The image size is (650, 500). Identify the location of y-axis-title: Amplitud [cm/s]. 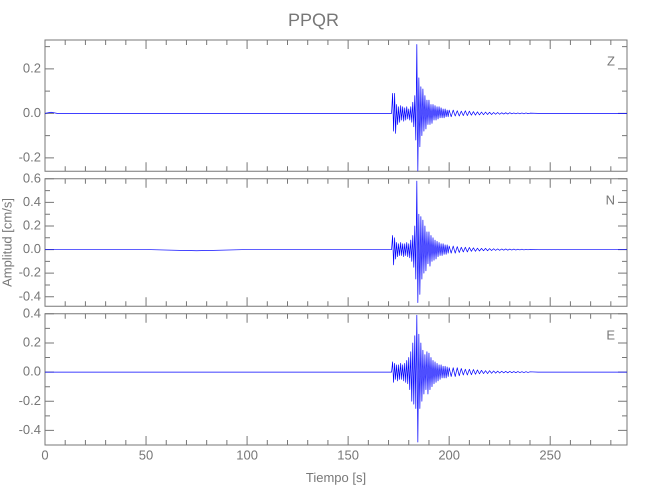
(7, 242).